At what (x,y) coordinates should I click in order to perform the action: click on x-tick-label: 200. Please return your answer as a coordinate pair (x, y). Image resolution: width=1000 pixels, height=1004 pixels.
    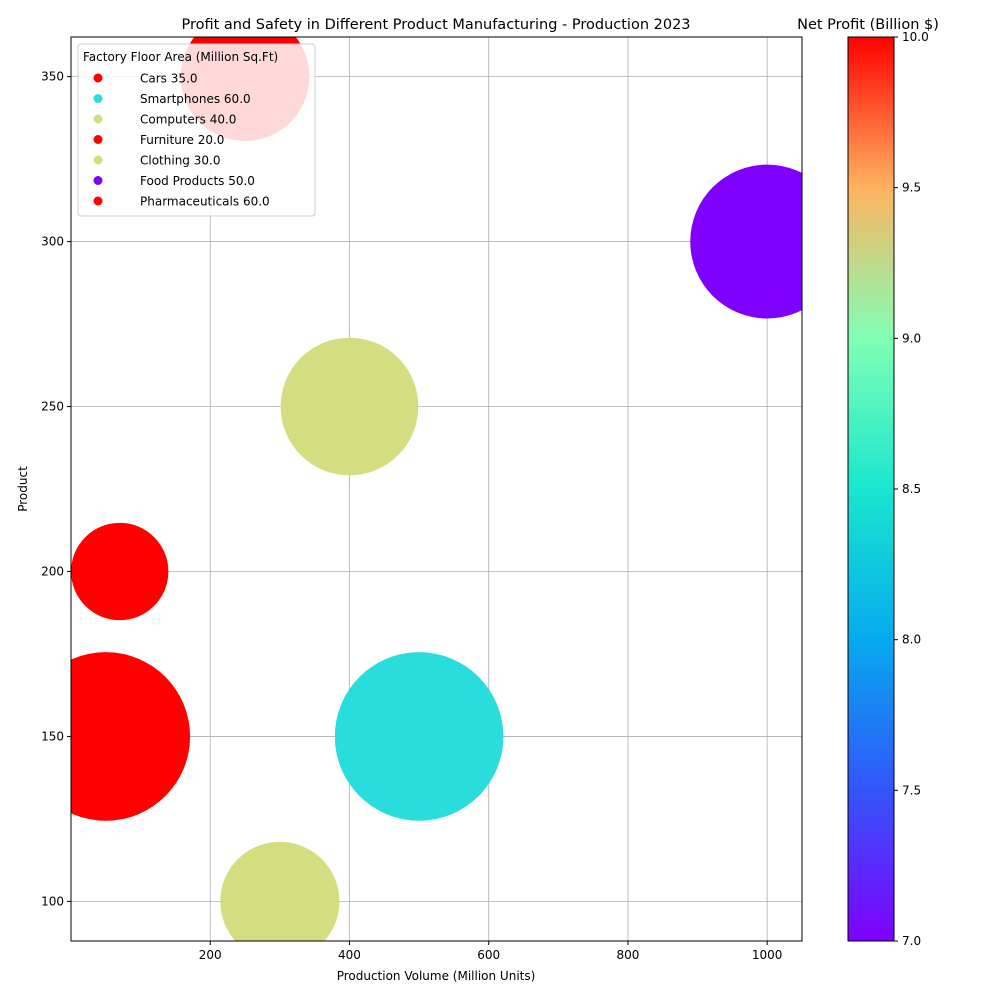
    Looking at the image, I should click on (210, 955).